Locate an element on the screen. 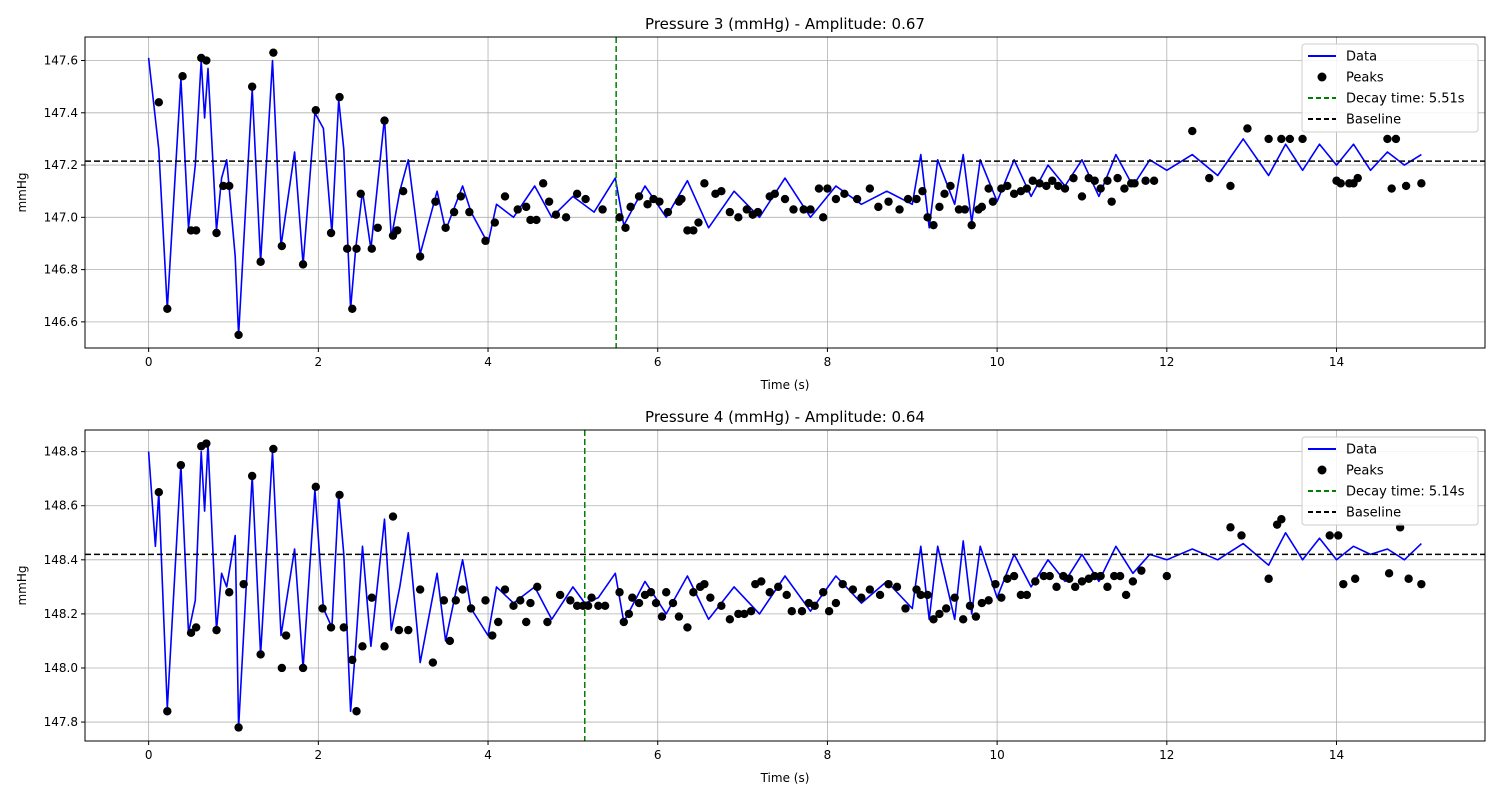 The image size is (1500, 804). chart-title: Pressure 4 (mmHg) - Amplitude: 0.64 is located at coordinates (785, 417).